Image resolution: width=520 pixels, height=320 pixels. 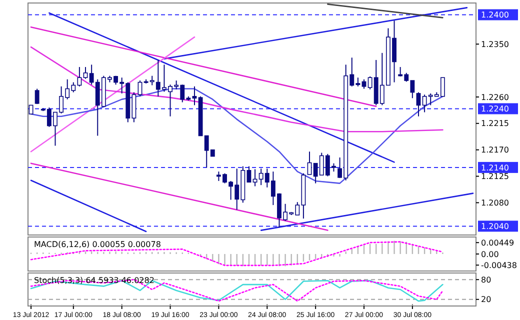 What do you see at coordinates (495, 226) in the screenshot?
I see `ref-line-label: 1.2040` at bounding box center [495, 226].